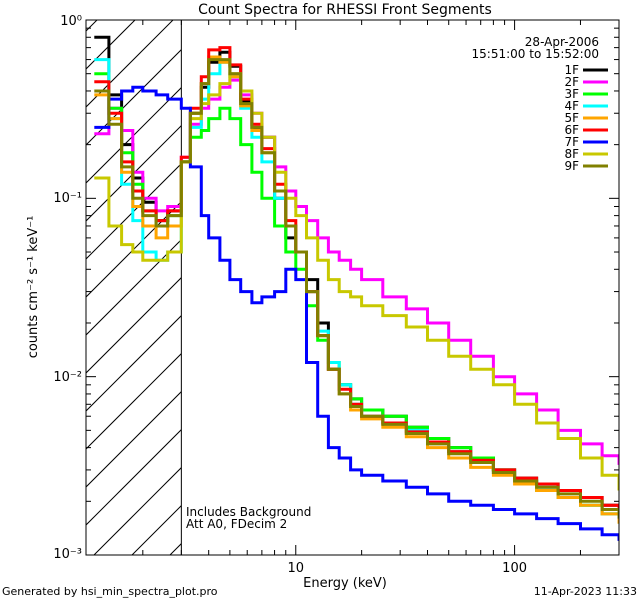 The image size is (640, 600). I want to click on observation-date: 28-Apr-2006, so click(562, 42).